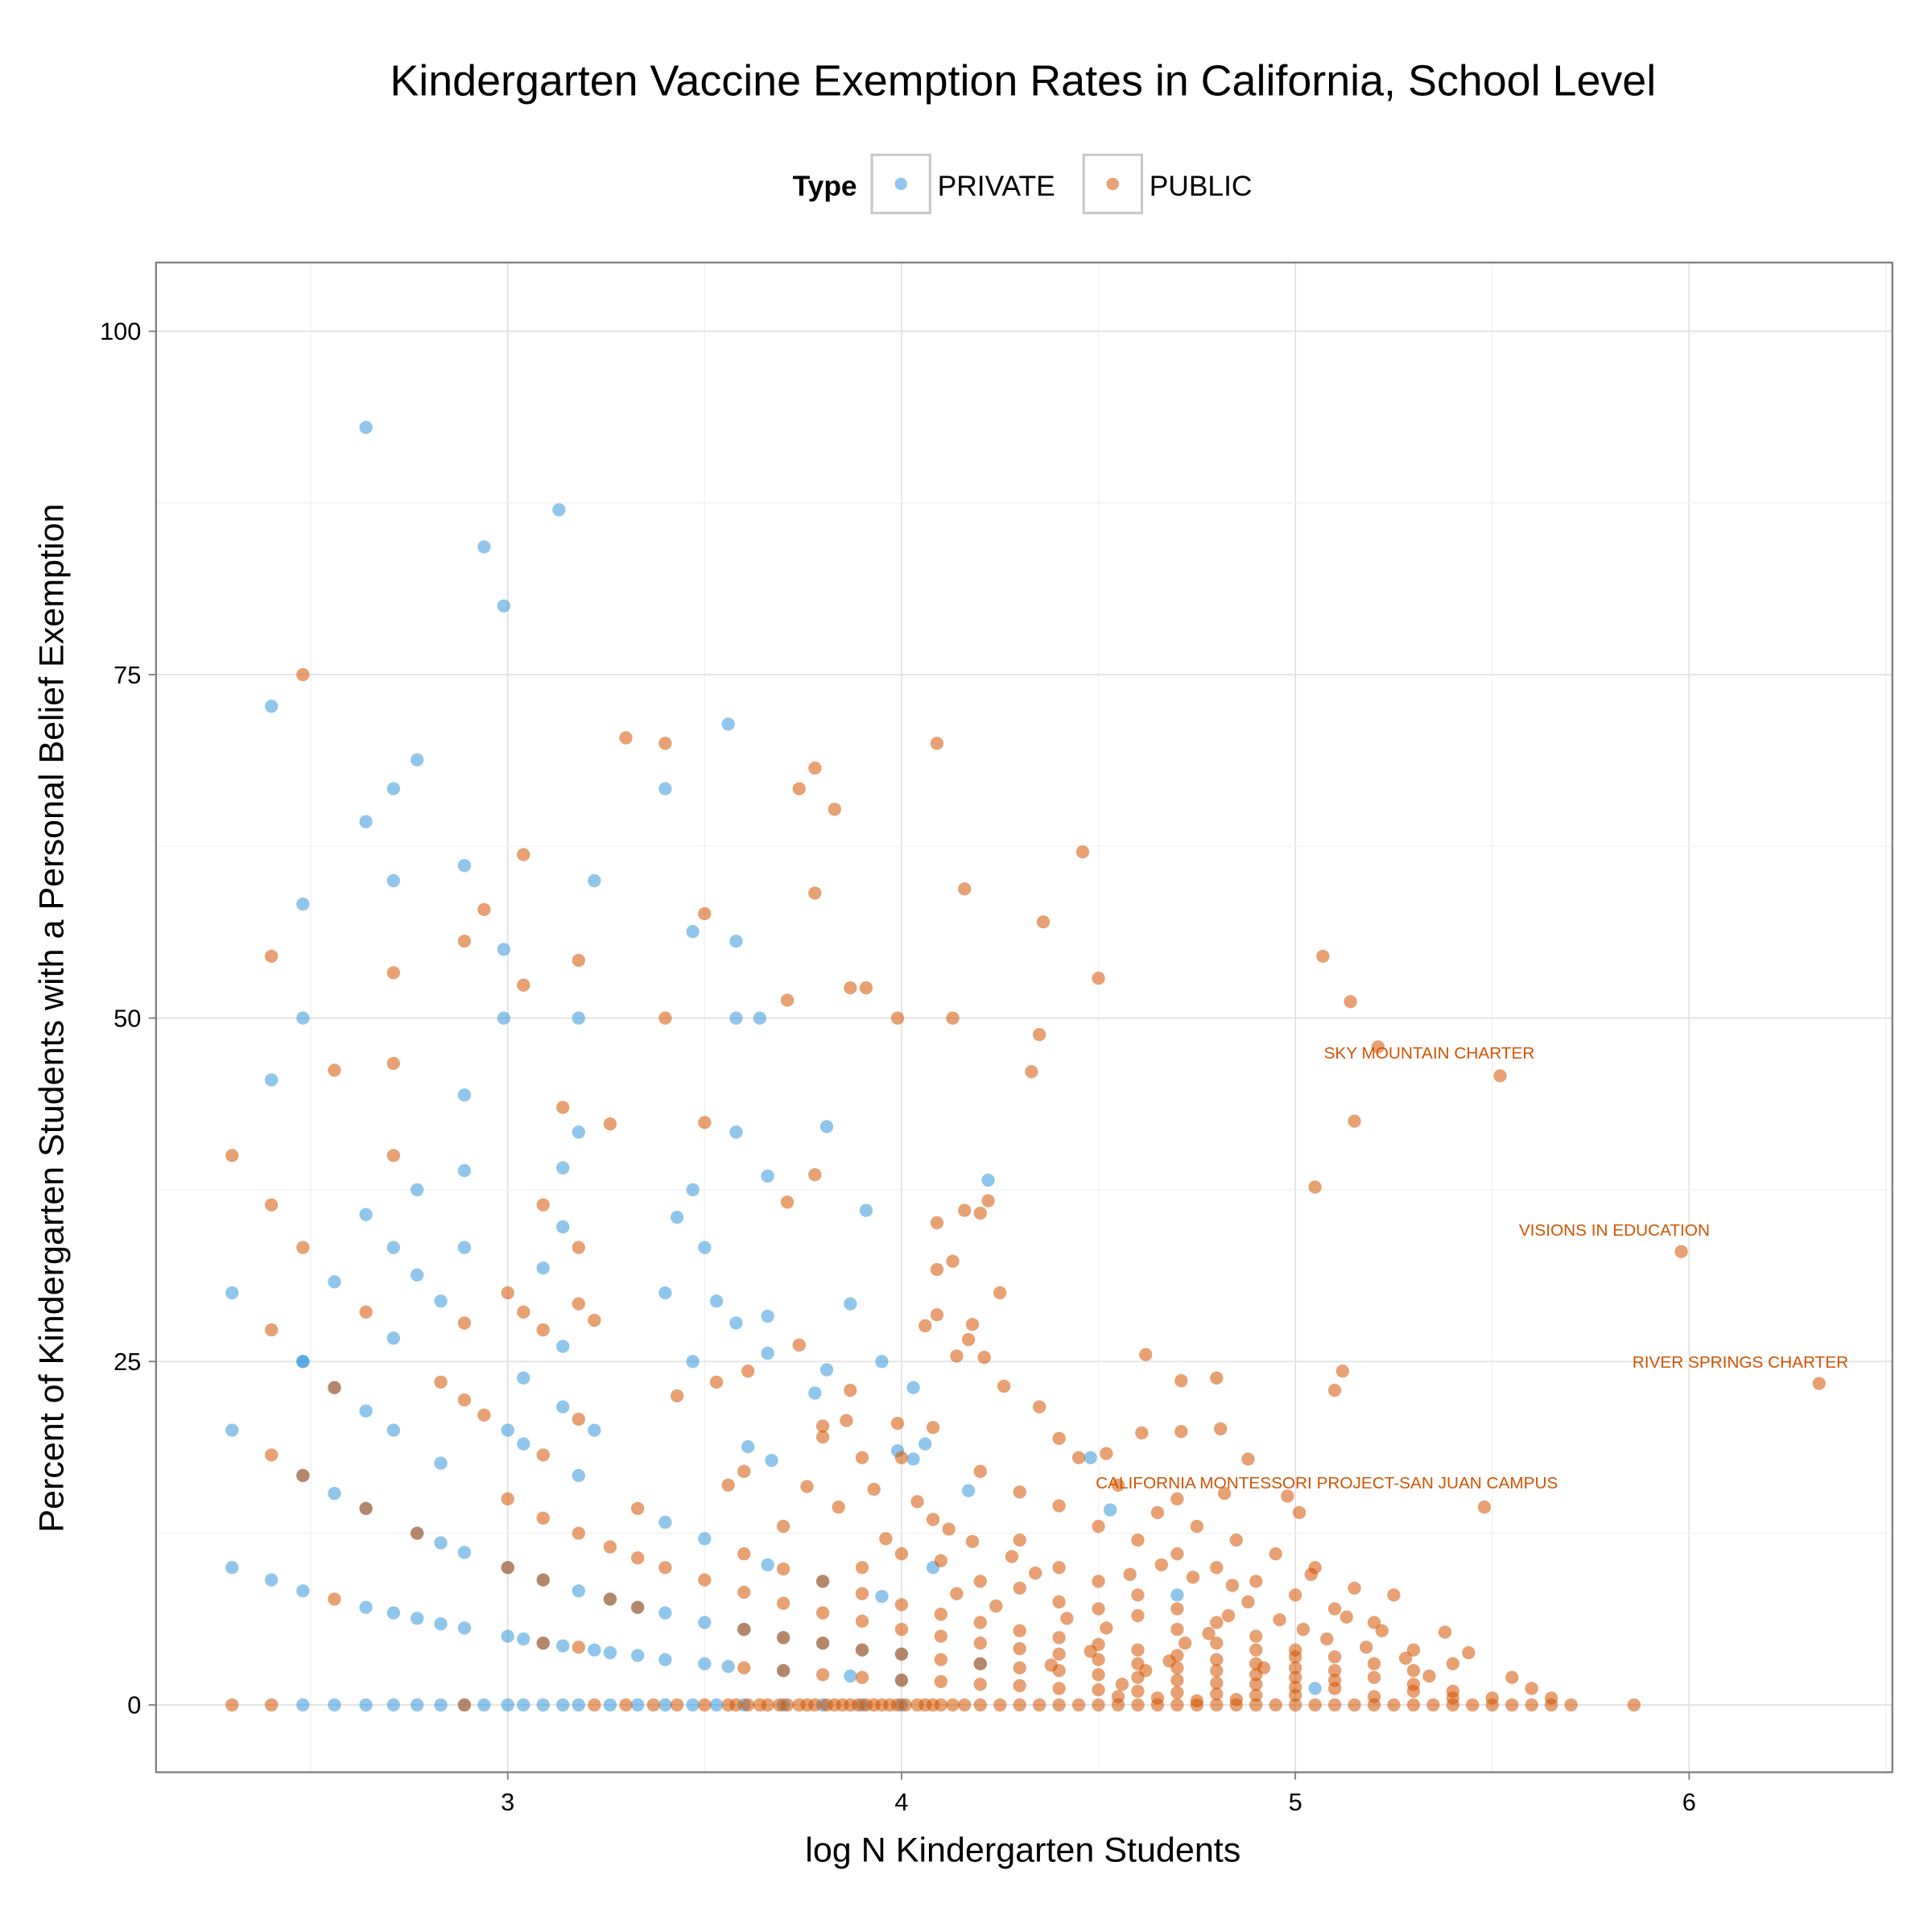  I want to click on x-axis: 3 4 5 6, so click(1098, 1794).